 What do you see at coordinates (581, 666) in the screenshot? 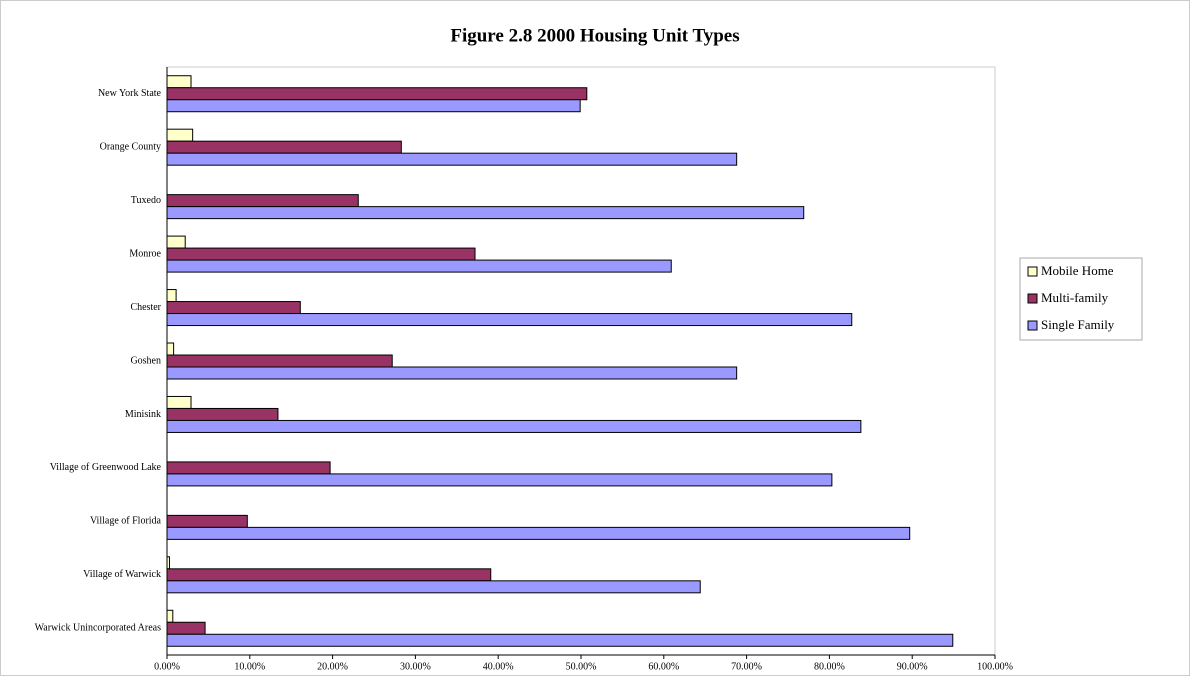
I see `x-tick-label: 50.00%` at bounding box center [581, 666].